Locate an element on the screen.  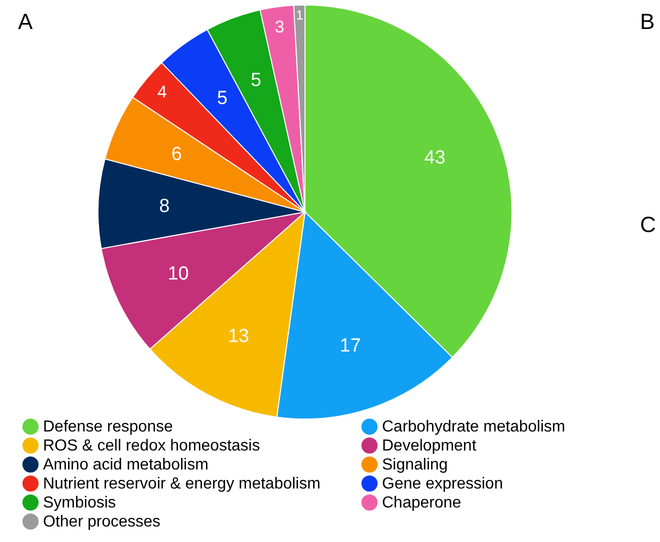
data-label: 4 is located at coordinates (162, 92).